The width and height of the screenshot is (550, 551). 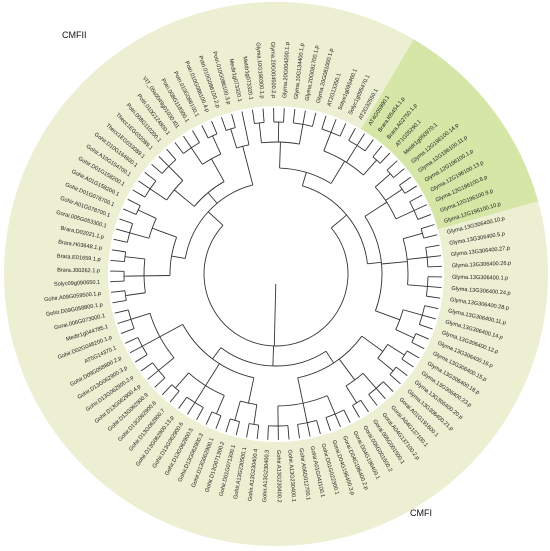 What do you see at coordinates (450, 134) in the screenshot?
I see `clade-band-accent` at bounding box center [450, 134].